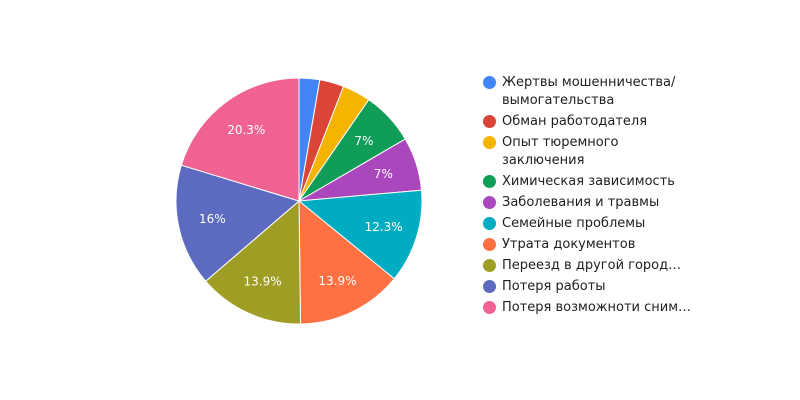 The width and height of the screenshot is (800, 400). Describe the element at coordinates (337, 281) in the screenshot. I see `pie-slice-label-6: 13.9%` at that location.